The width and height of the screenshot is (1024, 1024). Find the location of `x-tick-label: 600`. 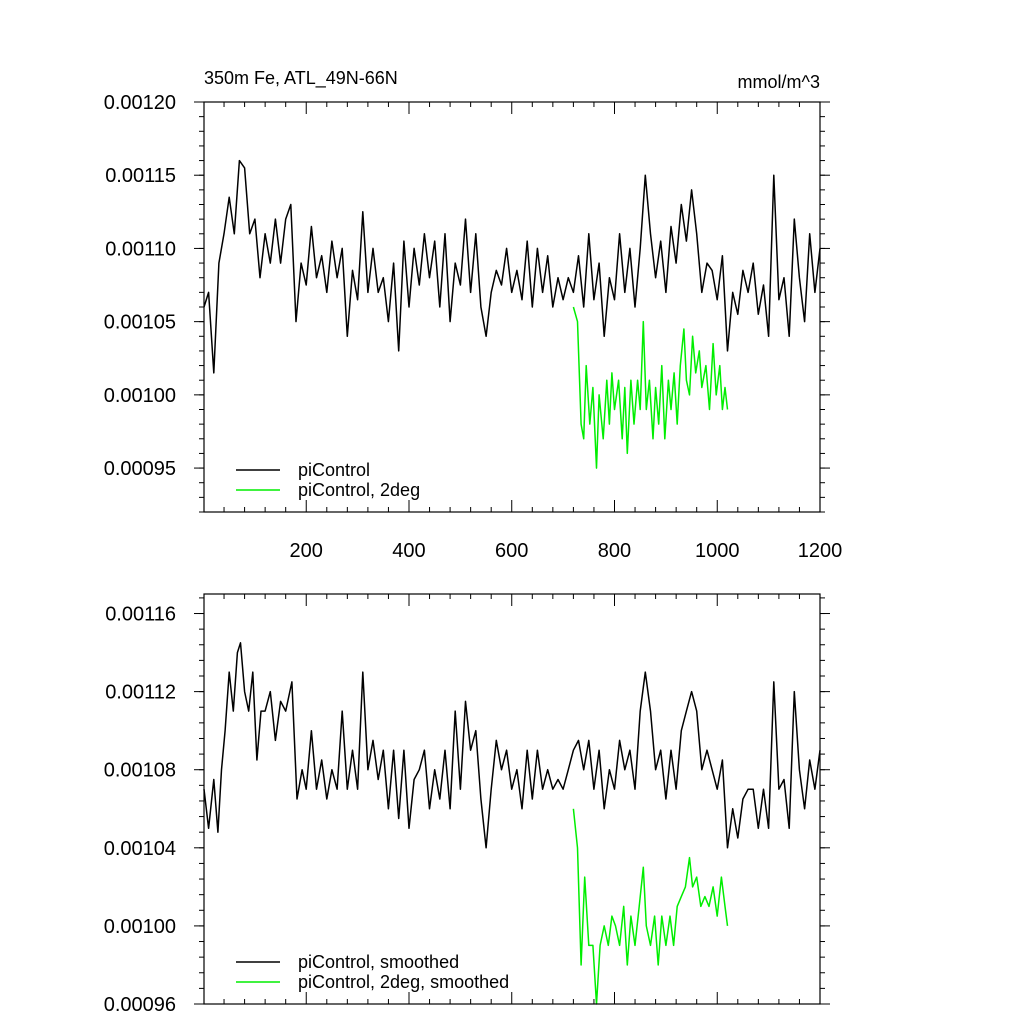

x-tick-label: 600 is located at coordinates (511, 551).